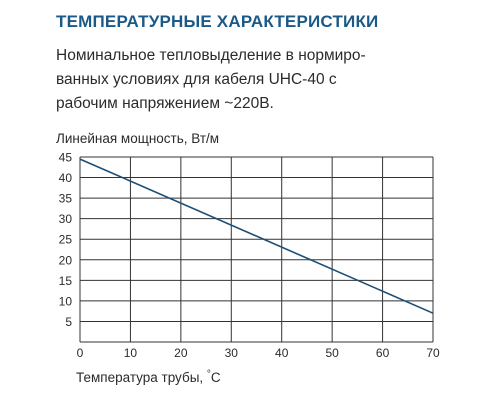 The image size is (500, 400). What do you see at coordinates (80, 353) in the screenshot?
I see `x-tick-label: 0` at bounding box center [80, 353].